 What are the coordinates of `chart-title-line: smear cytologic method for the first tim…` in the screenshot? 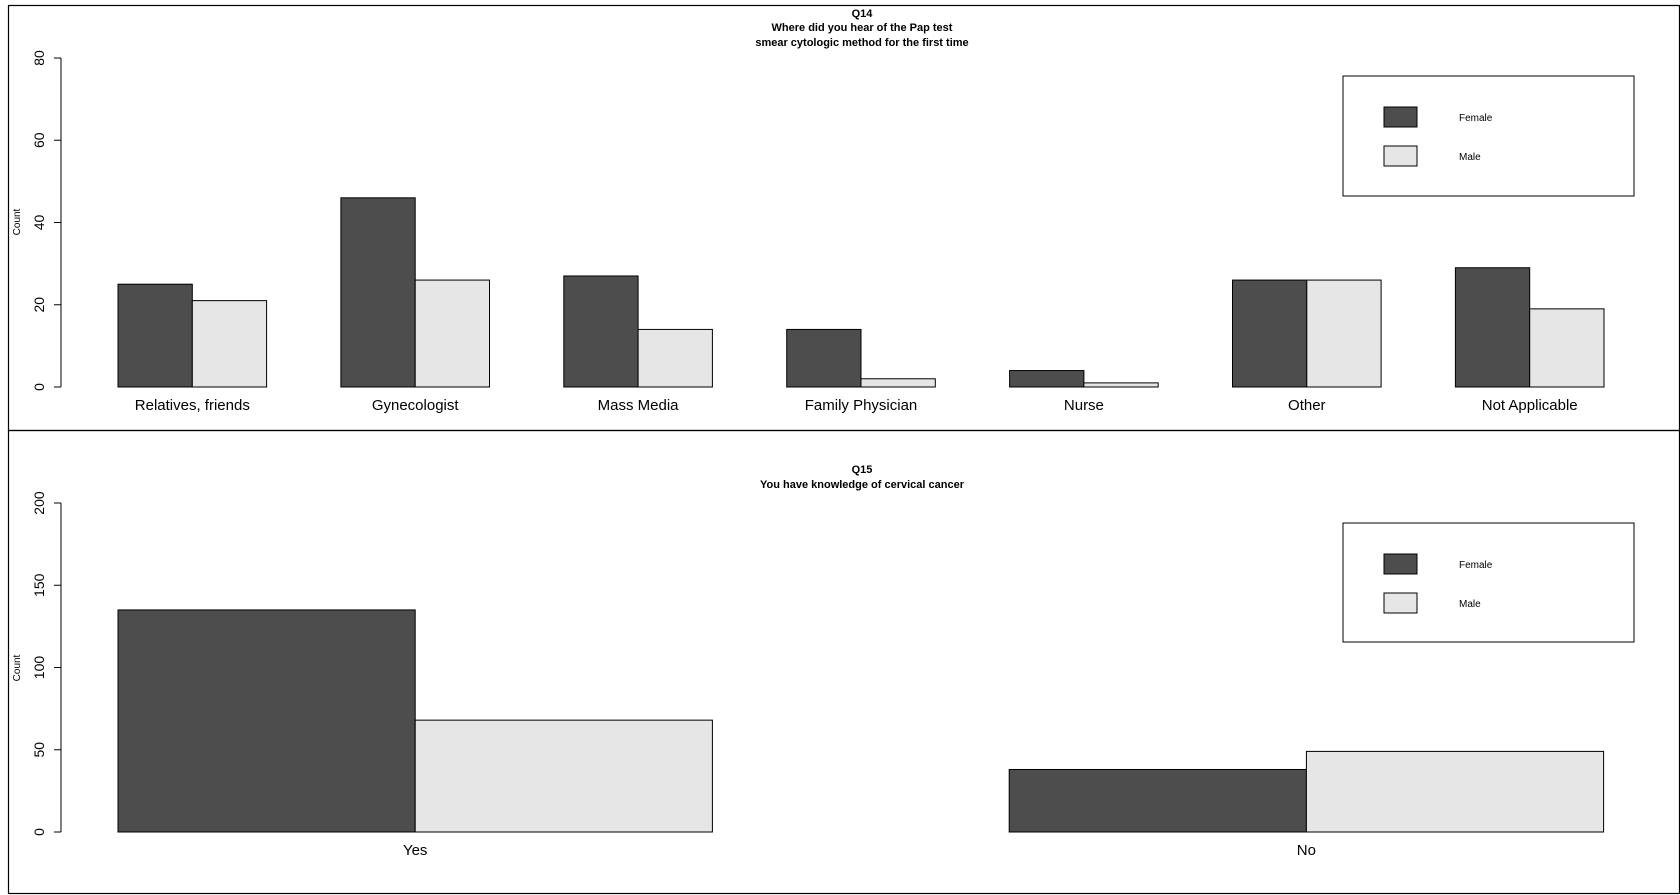 It's located at (861, 43).